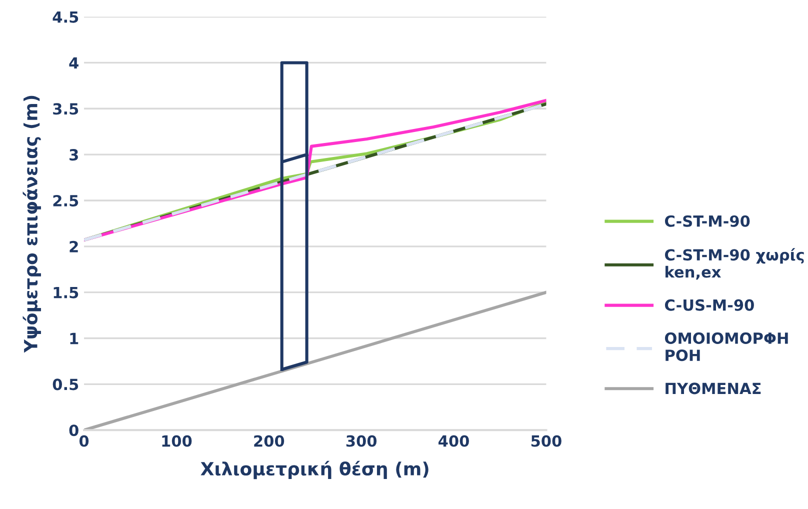 The image size is (808, 509). I want to click on line-series, so click(294, 216).